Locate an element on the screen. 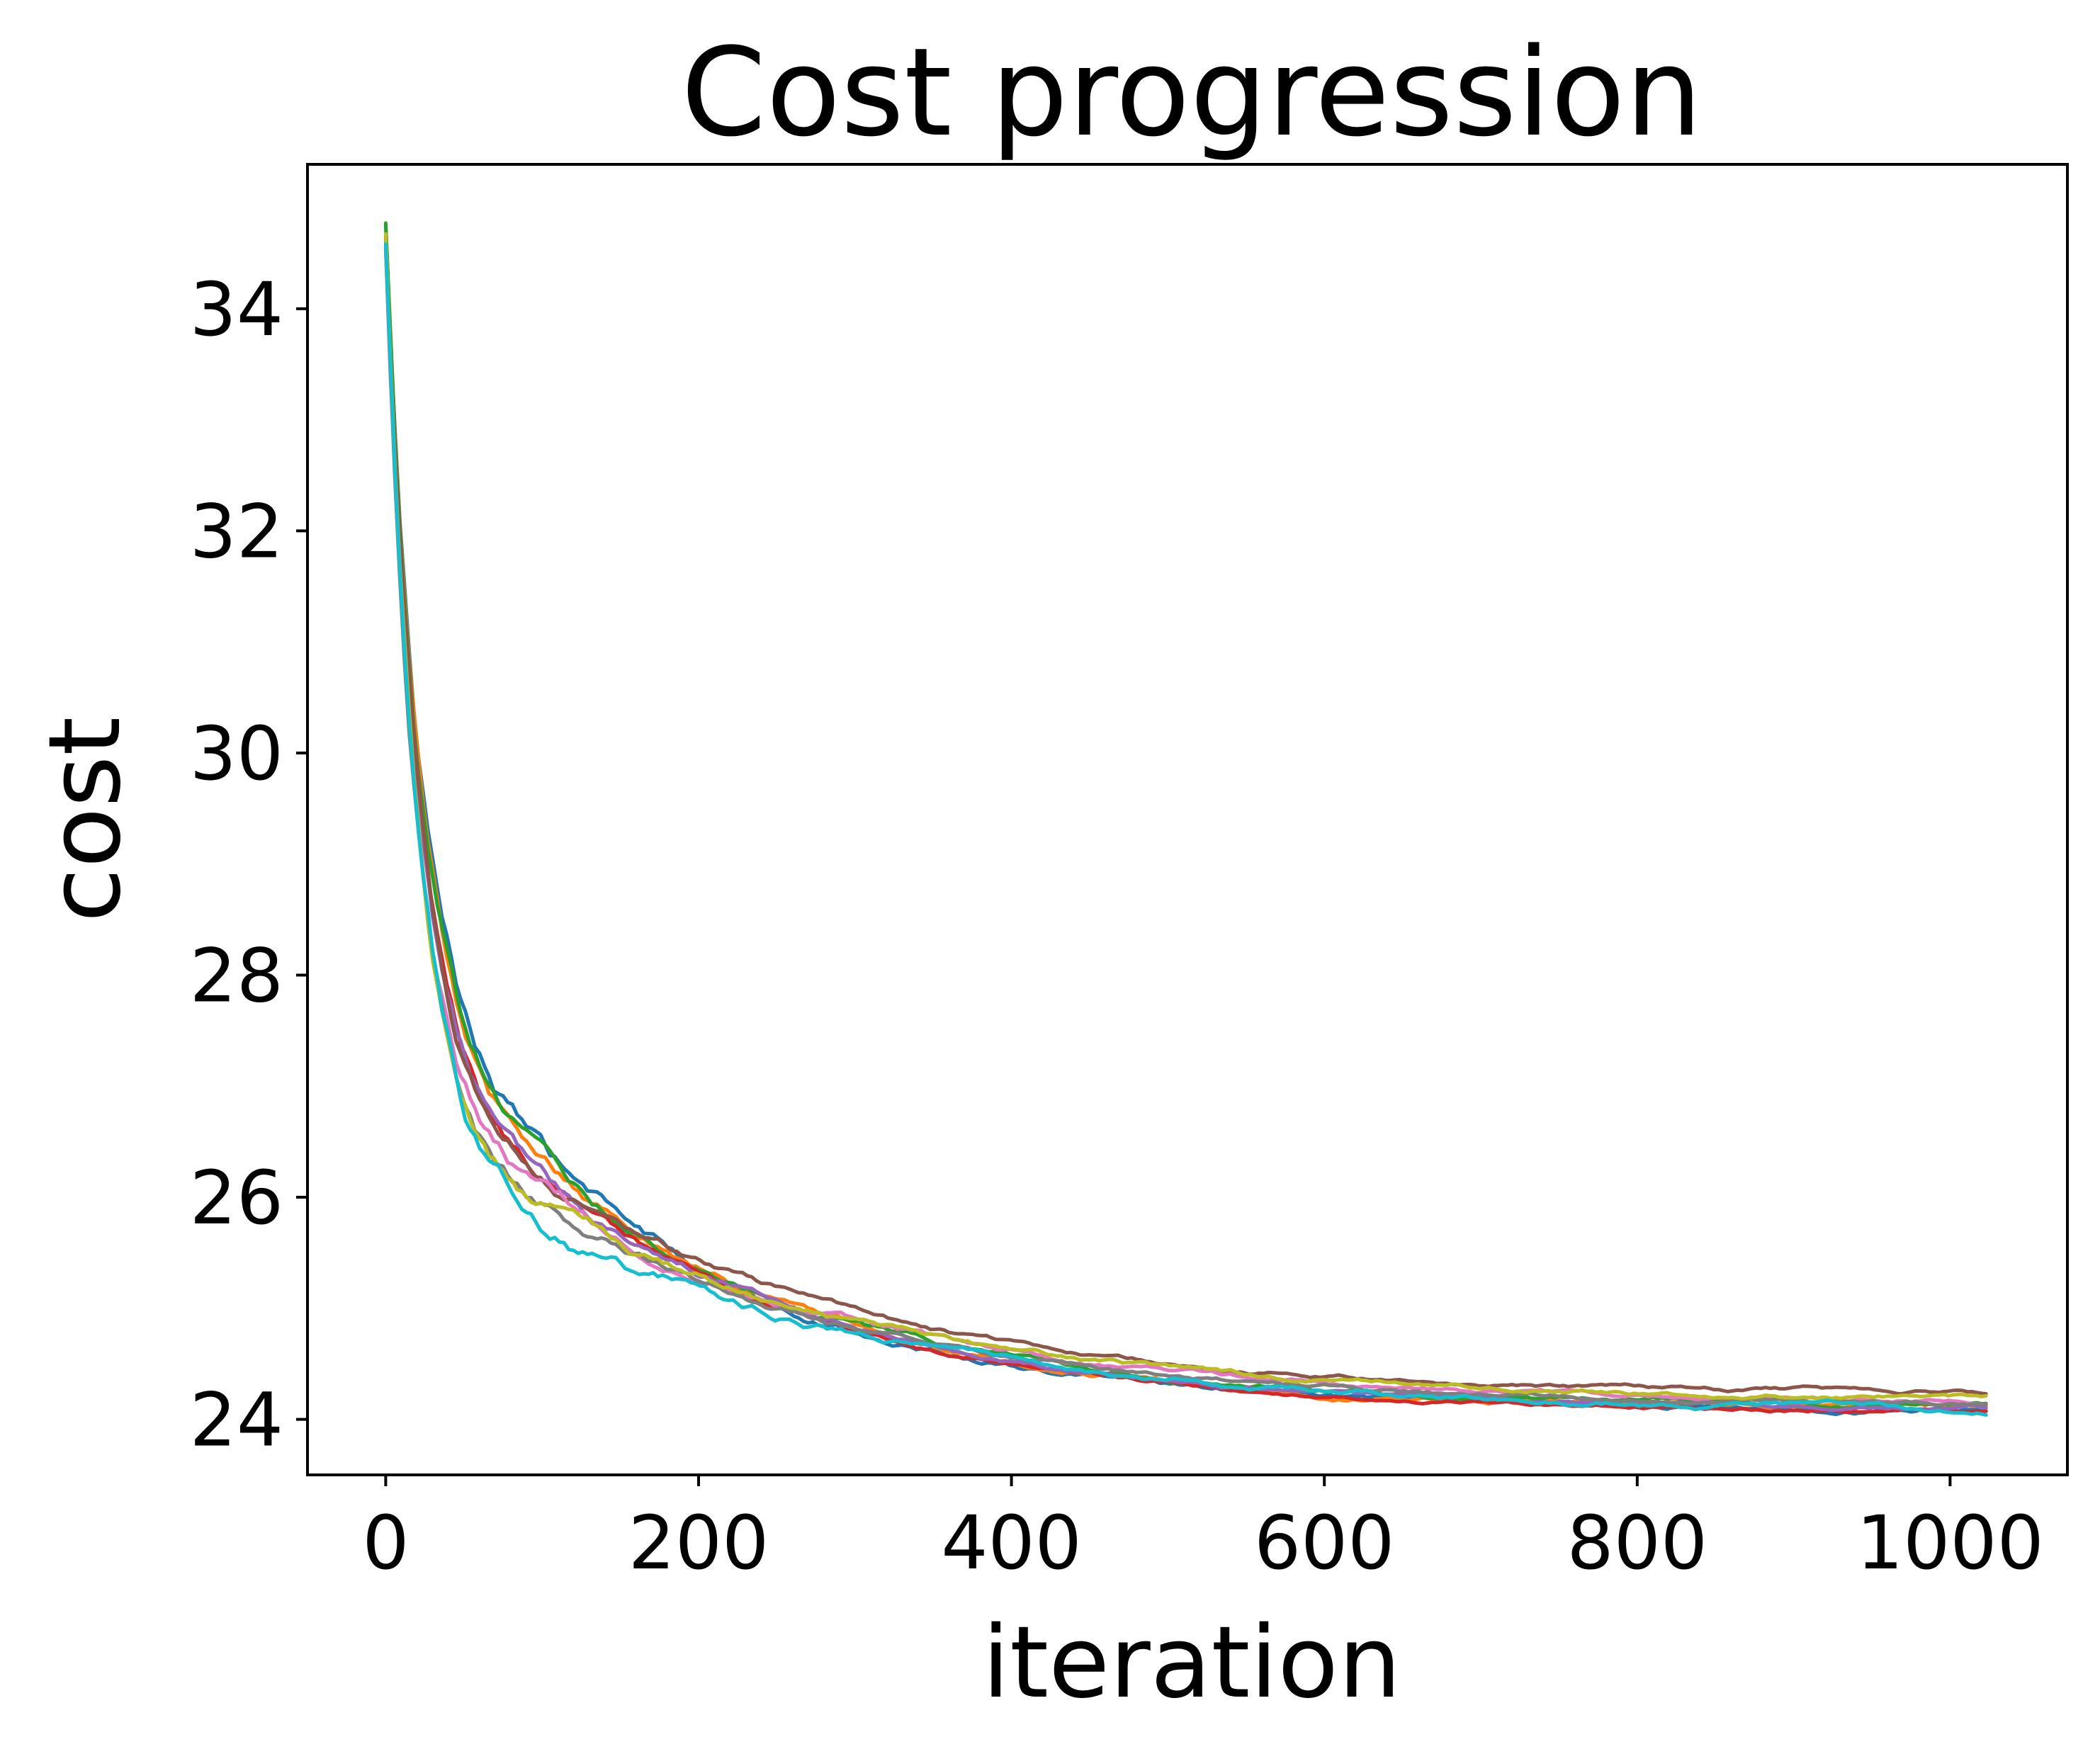 The image size is (2100, 1754). y-tick-label: 28 is located at coordinates (236, 975).